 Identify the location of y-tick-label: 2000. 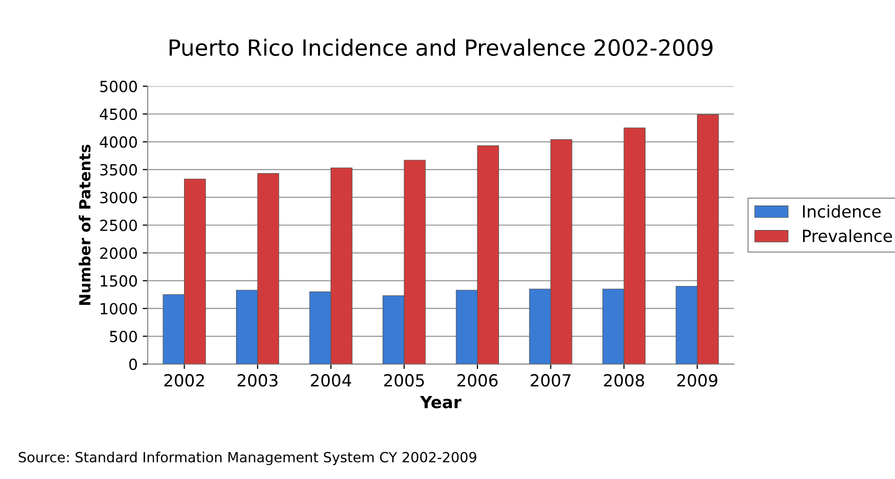
(118, 253).